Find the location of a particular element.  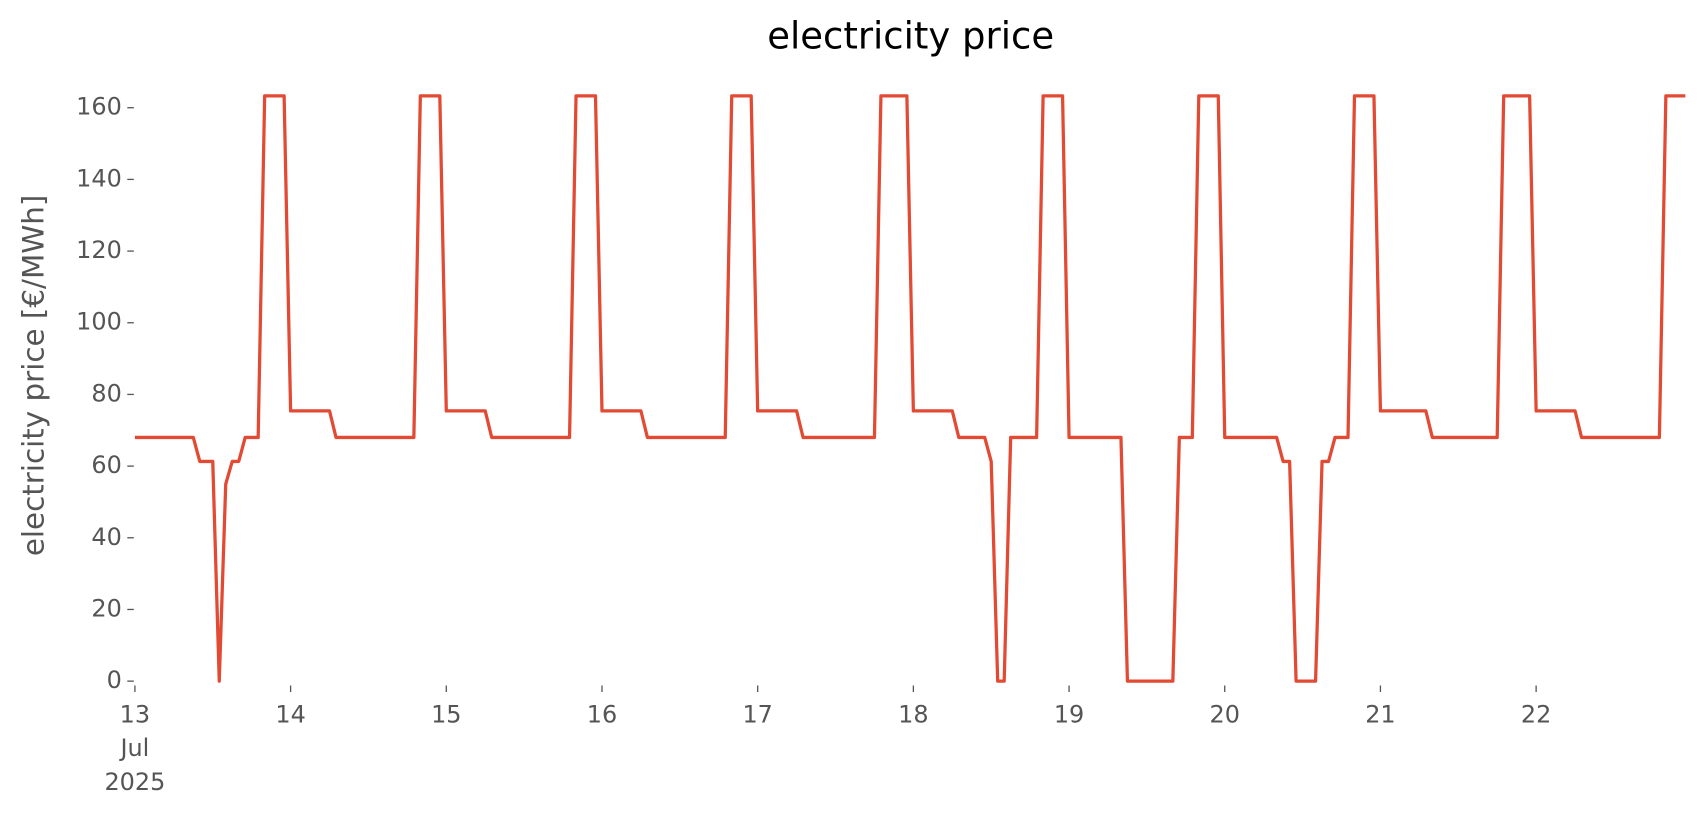

y-tick-label: 60 is located at coordinates (106, 465).